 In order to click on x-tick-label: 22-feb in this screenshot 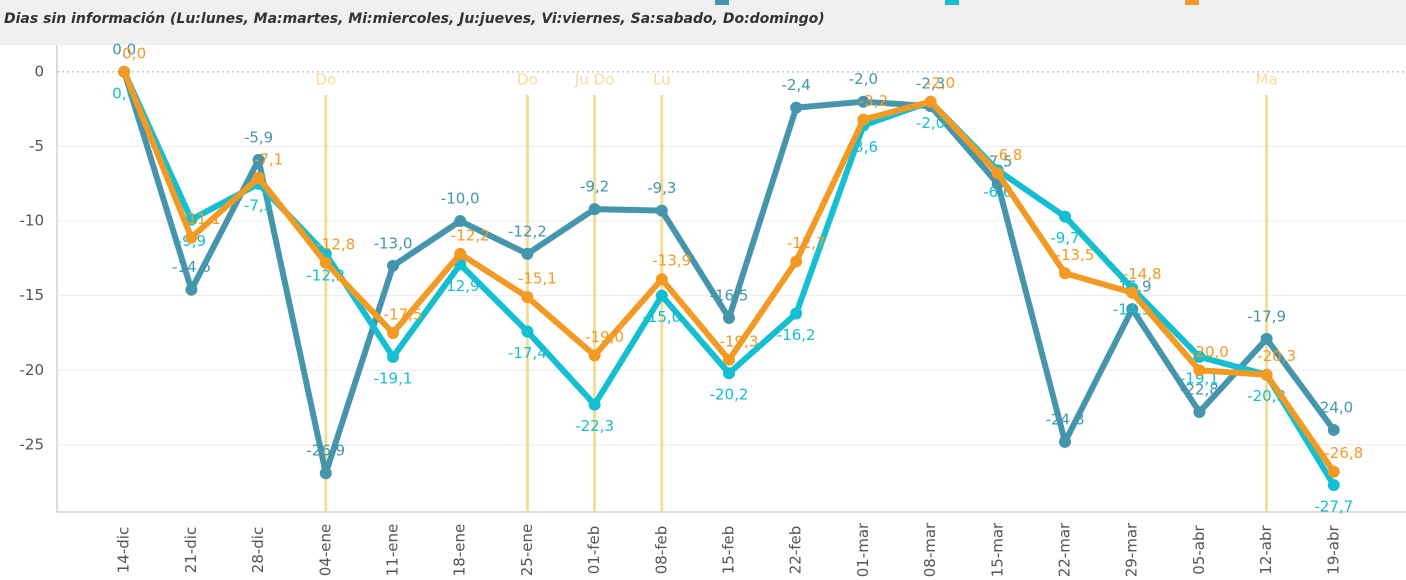, I will do `click(796, 550)`.